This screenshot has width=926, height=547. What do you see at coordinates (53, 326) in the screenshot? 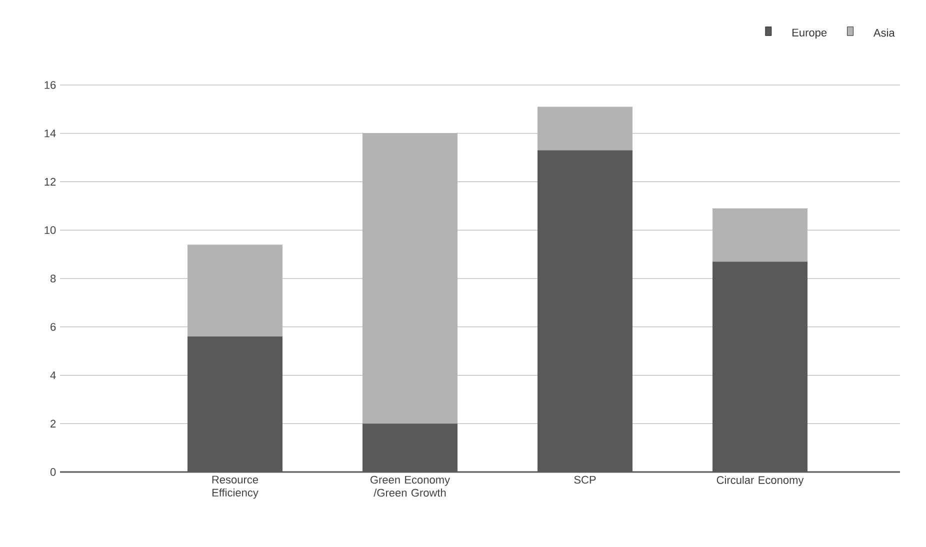
I see `y-tick-label: 6` at bounding box center [53, 326].